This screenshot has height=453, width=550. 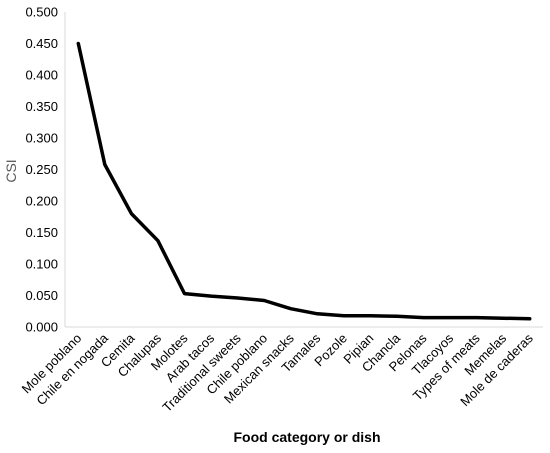 I want to click on y-tick-label: 0.250, so click(x=41, y=169).